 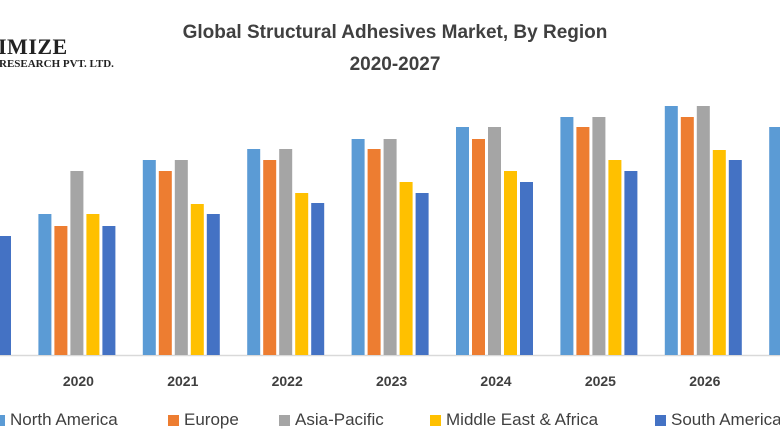 I want to click on bar-europe-2024, so click(x=478, y=247).